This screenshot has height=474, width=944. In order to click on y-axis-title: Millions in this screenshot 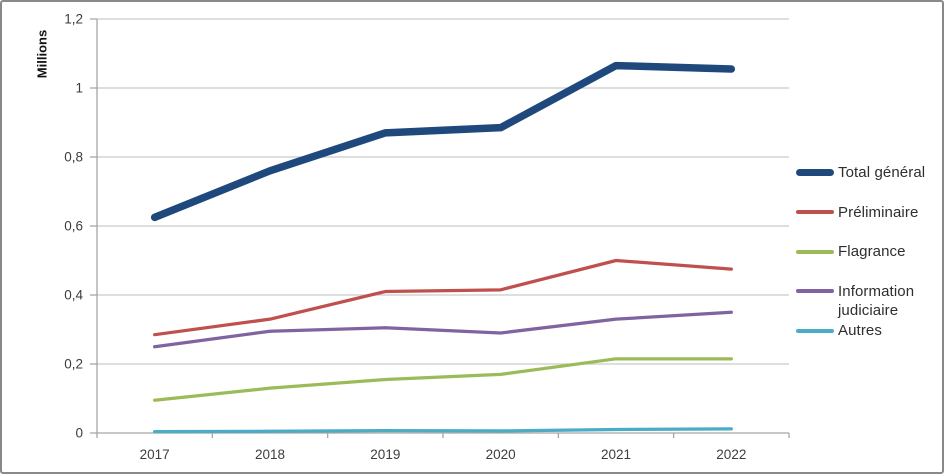, I will do `click(42, 54)`.